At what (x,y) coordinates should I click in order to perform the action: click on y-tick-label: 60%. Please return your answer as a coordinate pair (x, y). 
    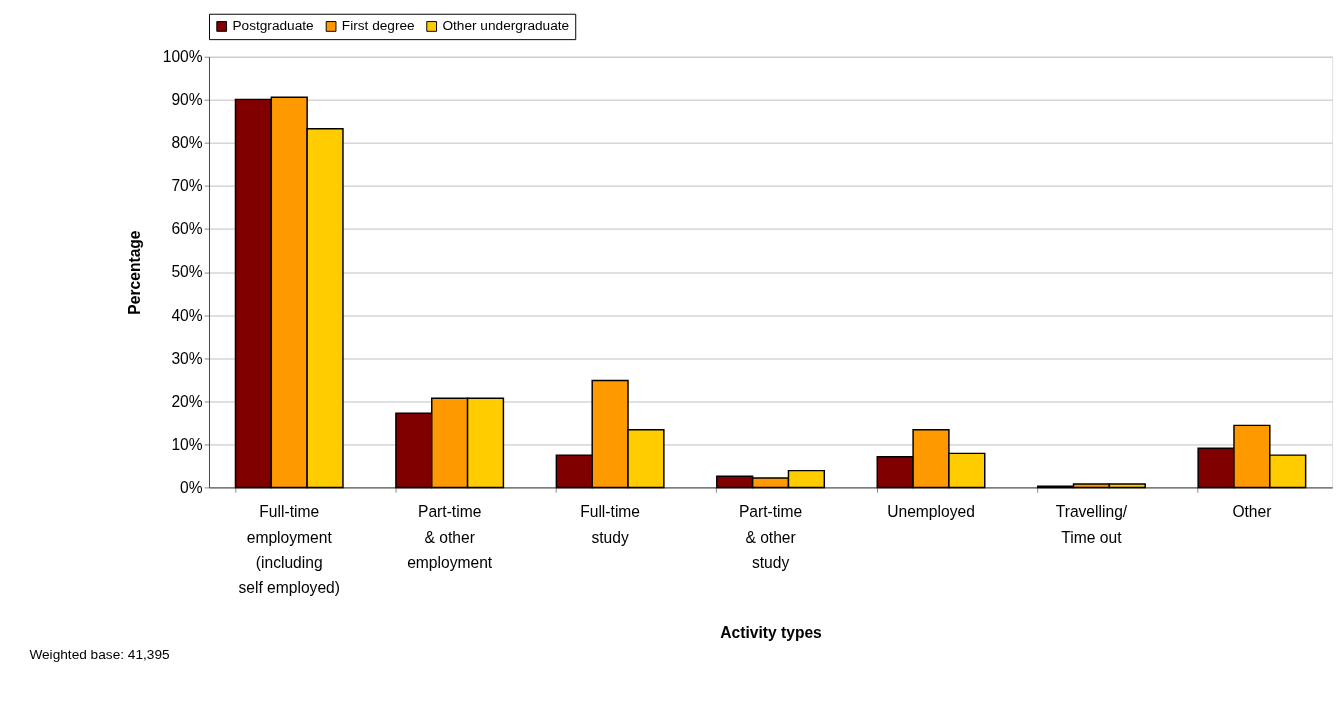
    Looking at the image, I should click on (187, 229).